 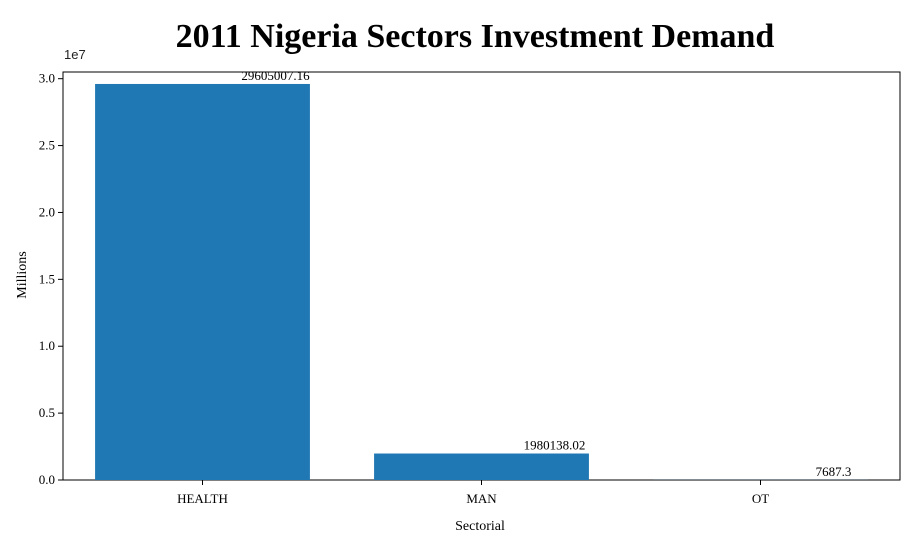 What do you see at coordinates (760, 498) in the screenshot?
I see `x-tick-label: OT` at bounding box center [760, 498].